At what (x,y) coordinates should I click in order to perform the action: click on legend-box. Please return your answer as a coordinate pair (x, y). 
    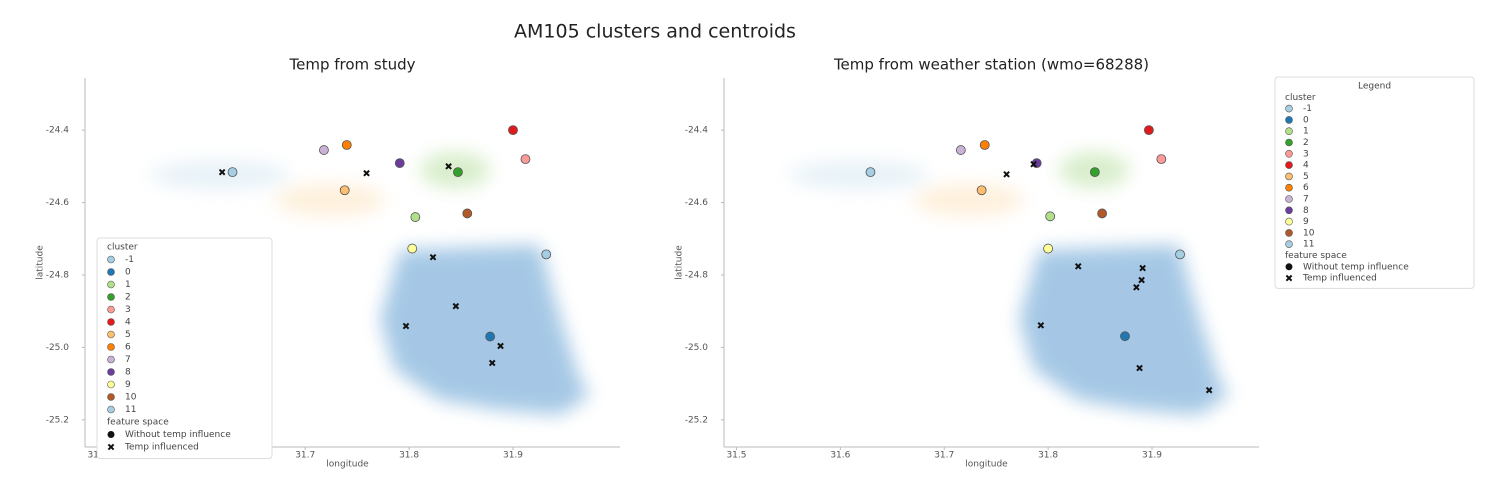
    Looking at the image, I should click on (184, 348).